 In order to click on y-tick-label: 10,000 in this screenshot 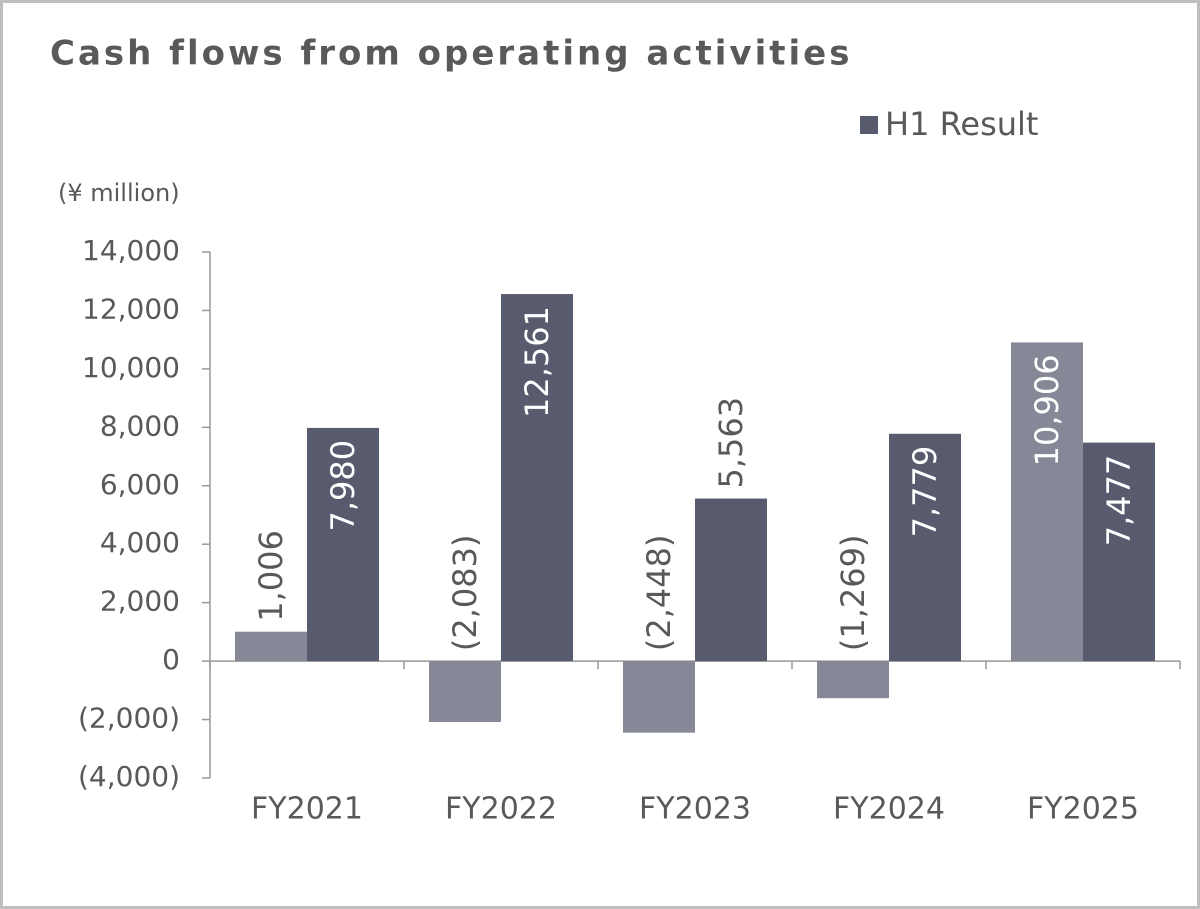, I will do `click(131, 367)`.